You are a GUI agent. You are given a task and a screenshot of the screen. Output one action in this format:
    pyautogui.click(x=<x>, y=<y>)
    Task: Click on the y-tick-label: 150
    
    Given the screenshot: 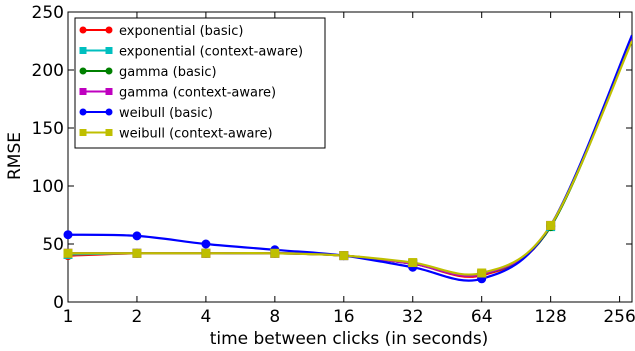 What is the action you would take?
    pyautogui.click(x=48, y=129)
    